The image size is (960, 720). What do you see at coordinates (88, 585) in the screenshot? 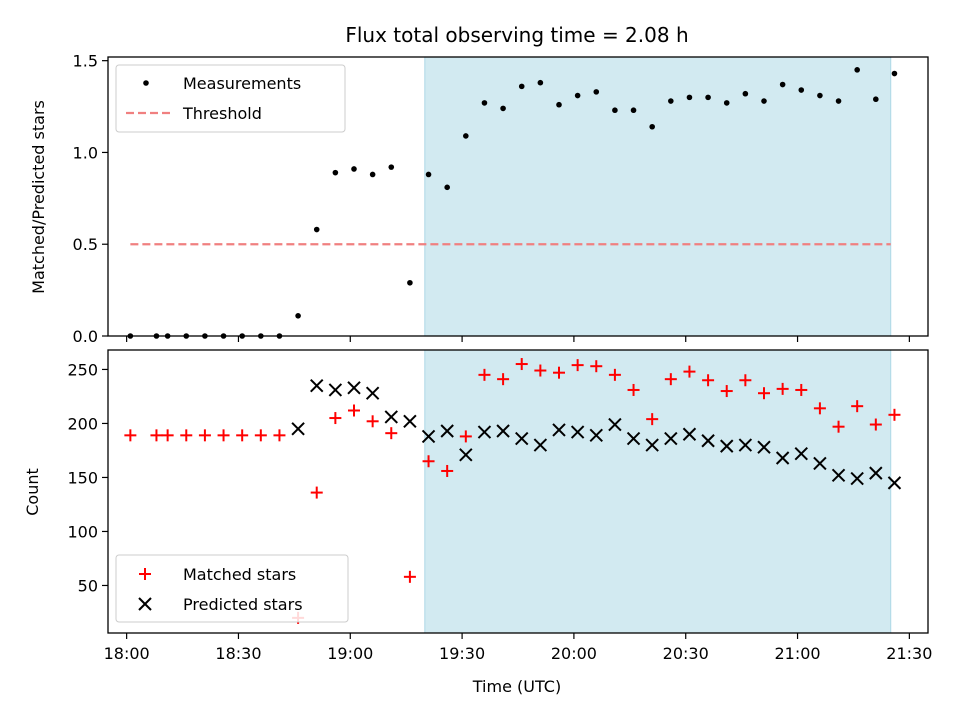
I see `bottom-y-tick-label: 50` at bounding box center [88, 585].